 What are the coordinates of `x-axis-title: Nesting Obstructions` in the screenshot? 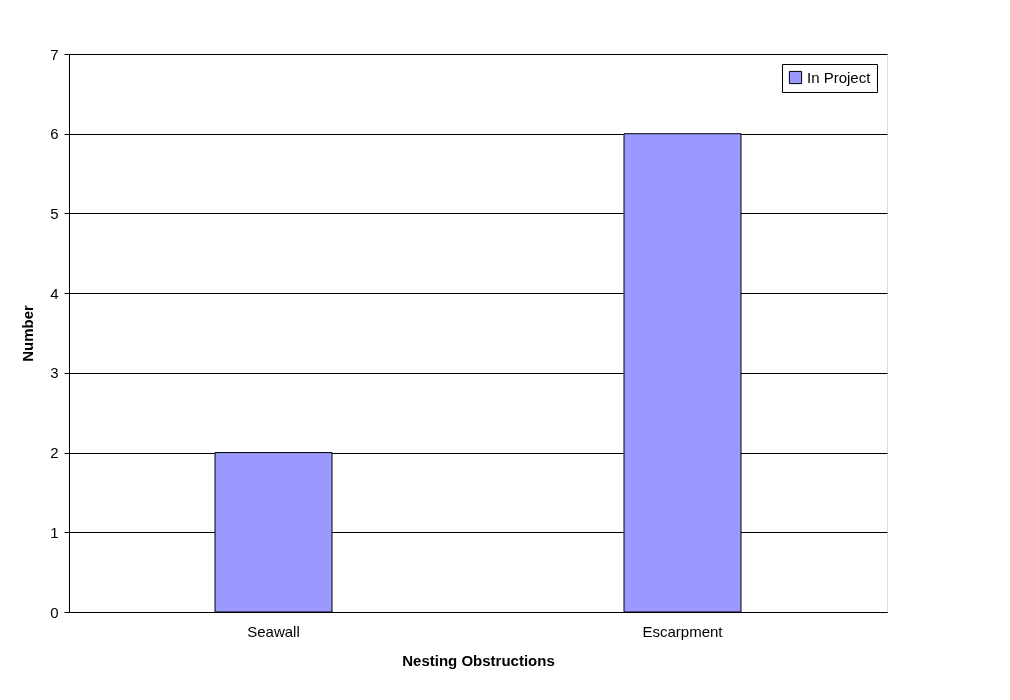 It's located at (478, 660).